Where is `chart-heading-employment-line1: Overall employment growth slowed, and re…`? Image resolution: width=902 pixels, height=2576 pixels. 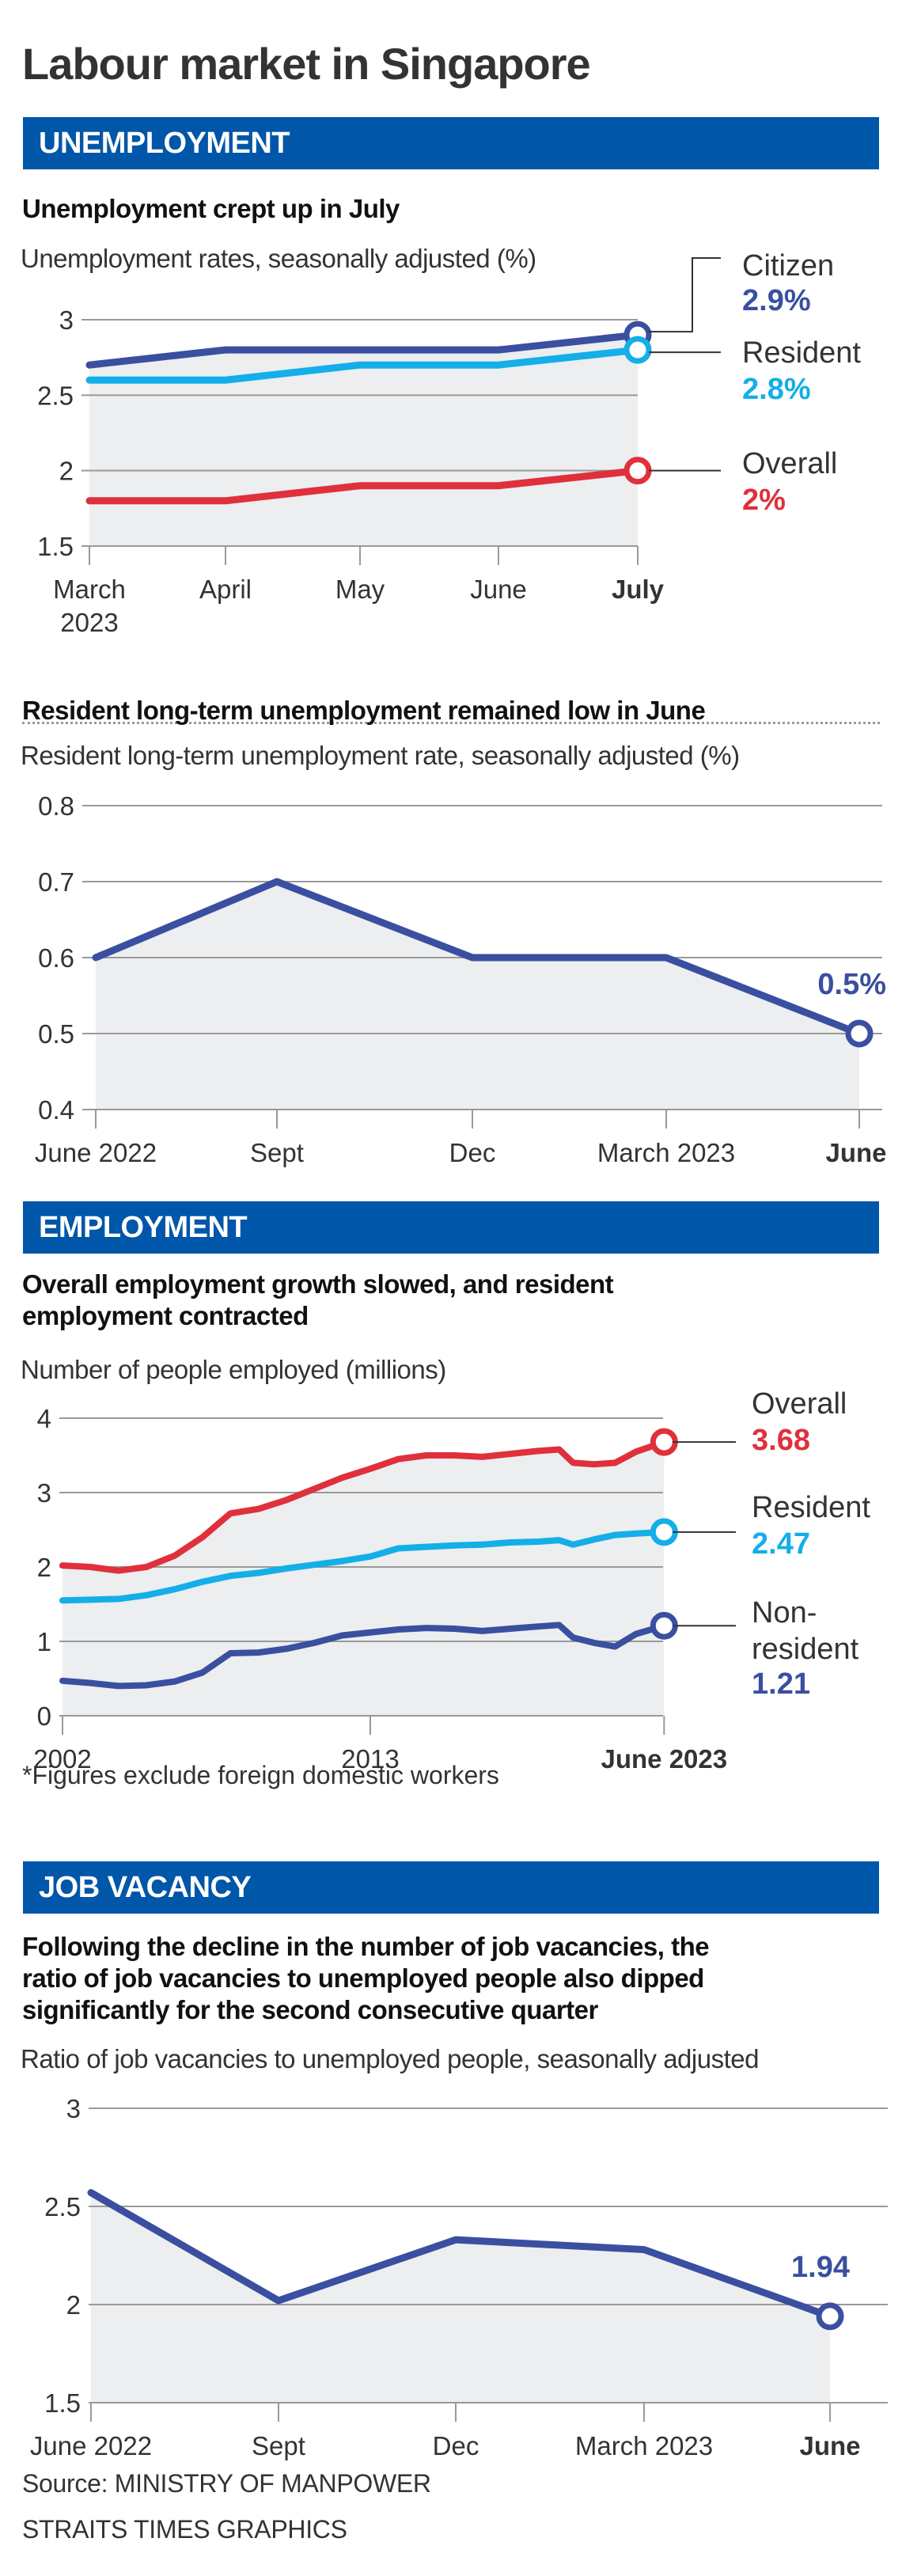
chart-heading-employment-line1: Overall employment growth slowed, and re… is located at coordinates (318, 1284).